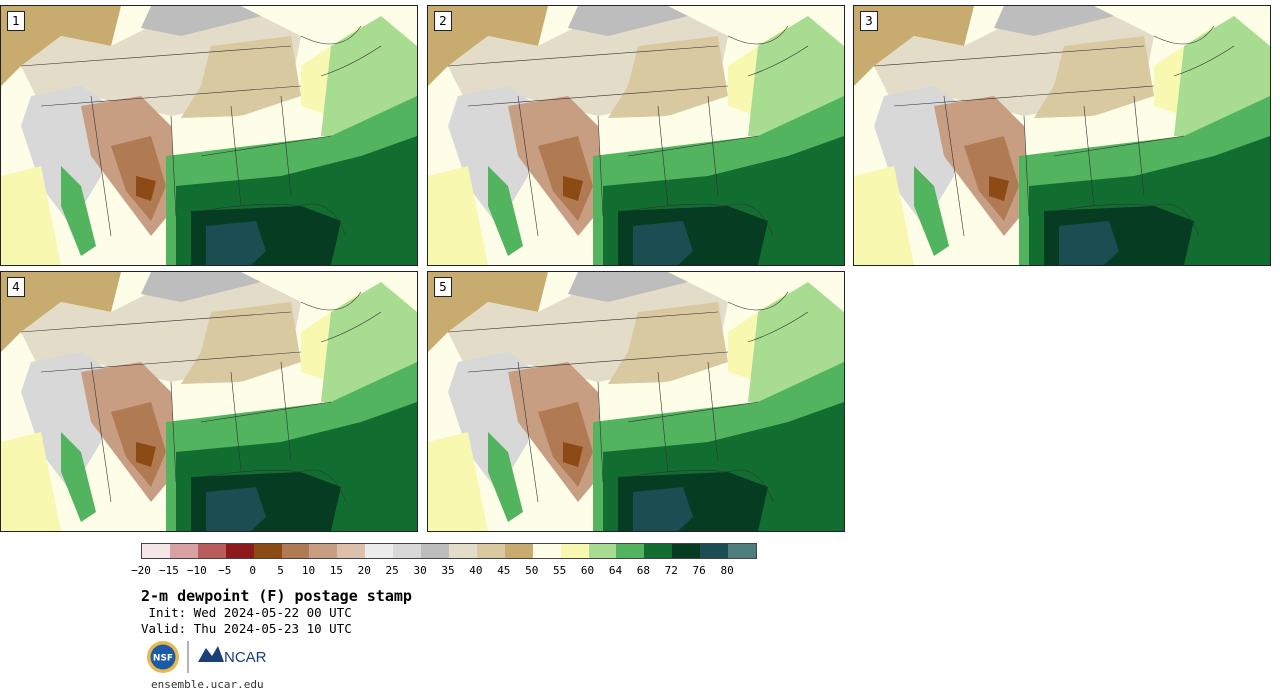 The height and width of the screenshot is (696, 1280). What do you see at coordinates (699, 570) in the screenshot?
I see `colorbar-tick-label: 76` at bounding box center [699, 570].